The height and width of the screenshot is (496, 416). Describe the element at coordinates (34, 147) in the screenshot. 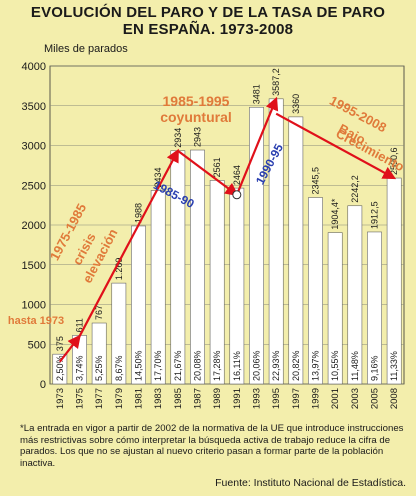

I see `y-tick-label: 3000` at that location.